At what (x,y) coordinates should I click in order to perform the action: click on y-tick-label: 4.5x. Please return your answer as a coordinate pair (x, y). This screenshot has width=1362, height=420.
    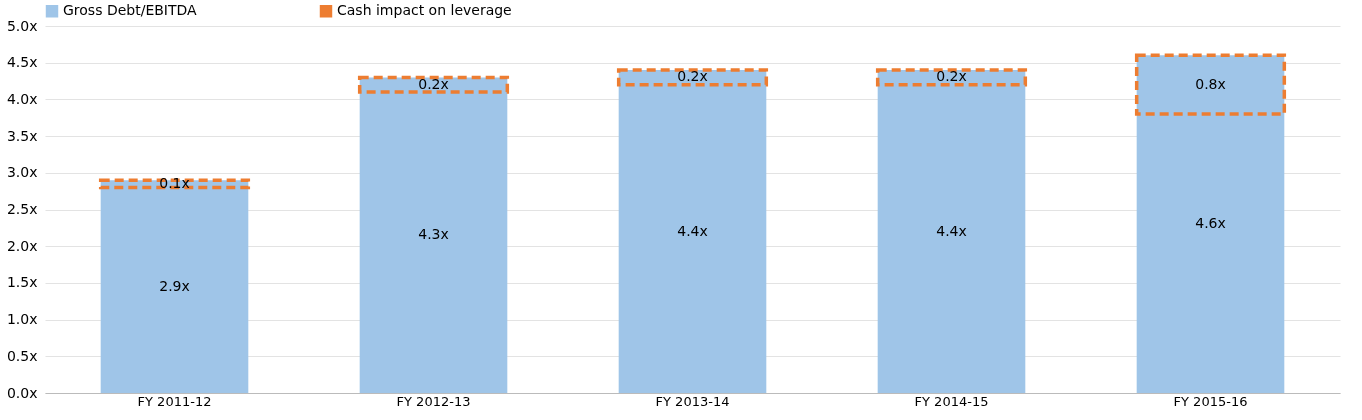
    Looking at the image, I should click on (22, 62).